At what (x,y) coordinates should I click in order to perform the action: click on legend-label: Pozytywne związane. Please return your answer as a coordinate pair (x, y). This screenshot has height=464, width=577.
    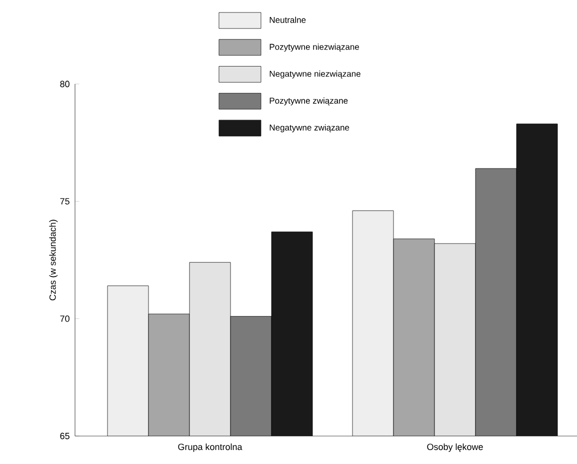
    Looking at the image, I should click on (309, 101).